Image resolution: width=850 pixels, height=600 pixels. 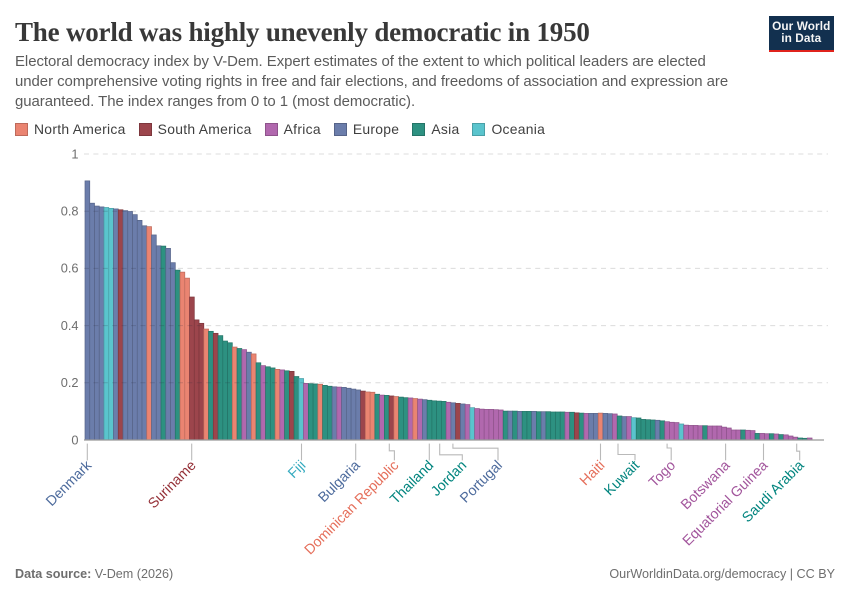 What do you see at coordinates (74, 153) in the screenshot?
I see `svg-text: 1` at bounding box center [74, 153].